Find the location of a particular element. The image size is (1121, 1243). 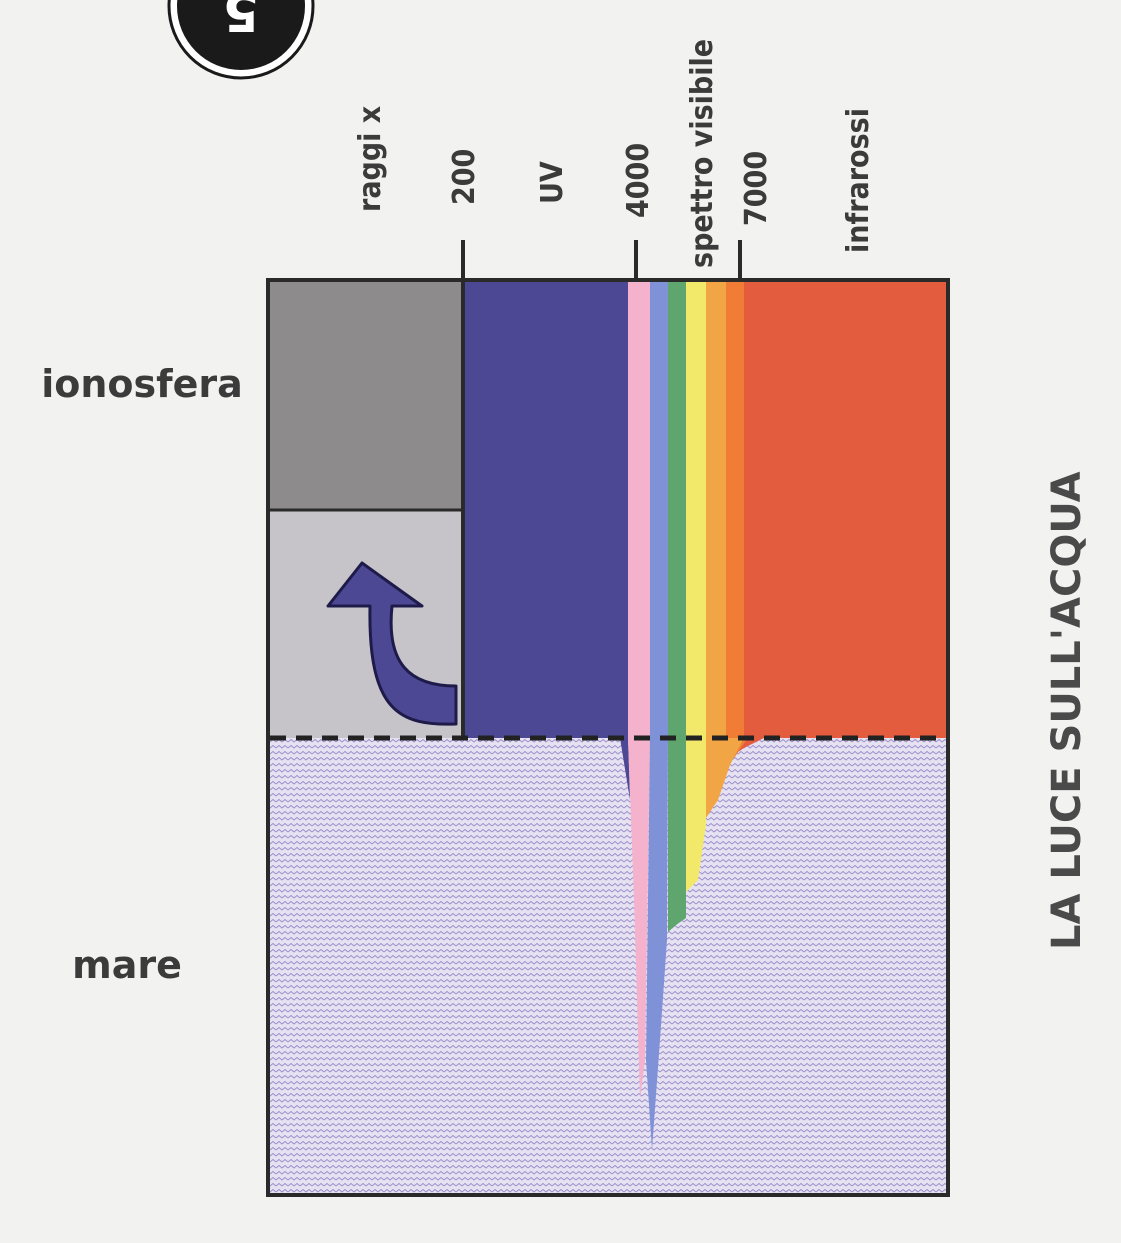

ionosphere-label: ionosfera is located at coordinates (142, 384).